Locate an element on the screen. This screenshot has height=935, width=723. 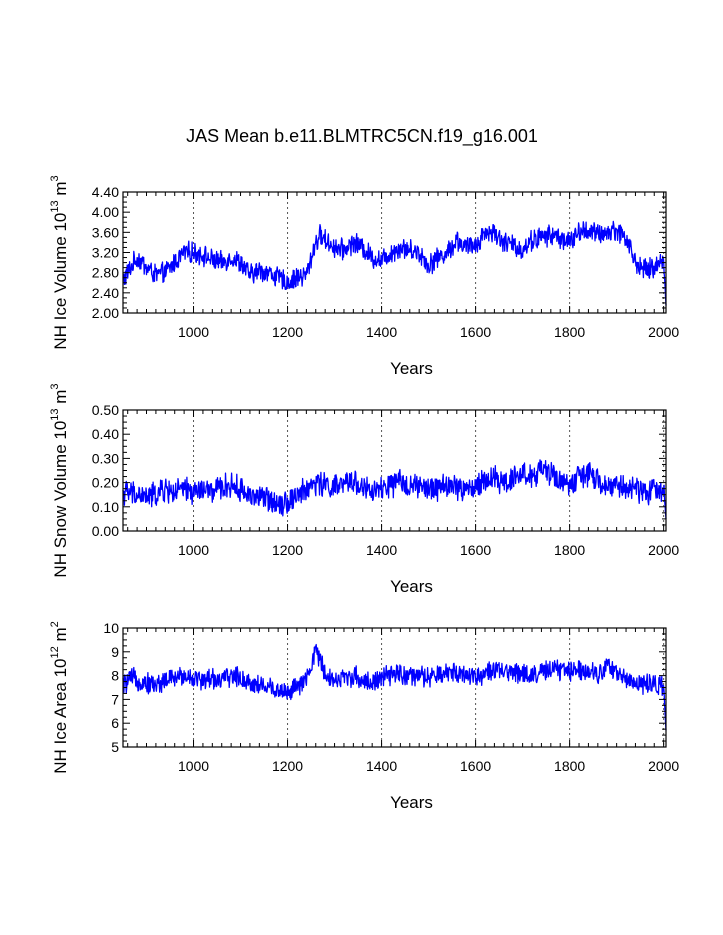
y-axis-label: NH Snow Volume 1013 m3 is located at coordinates (59, 480).